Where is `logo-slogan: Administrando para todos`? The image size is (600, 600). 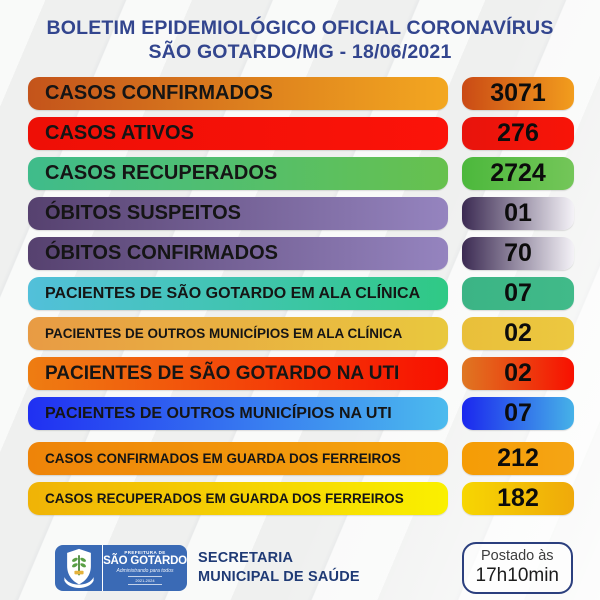
logo-slogan: Administrando para todos is located at coordinates (145, 570).